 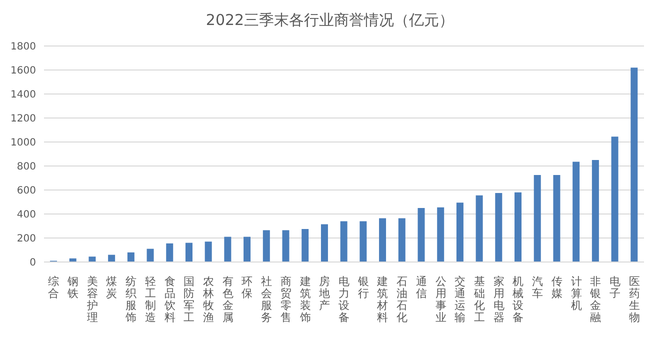 I want to click on y-tick-label: 200, so click(x=26, y=239).